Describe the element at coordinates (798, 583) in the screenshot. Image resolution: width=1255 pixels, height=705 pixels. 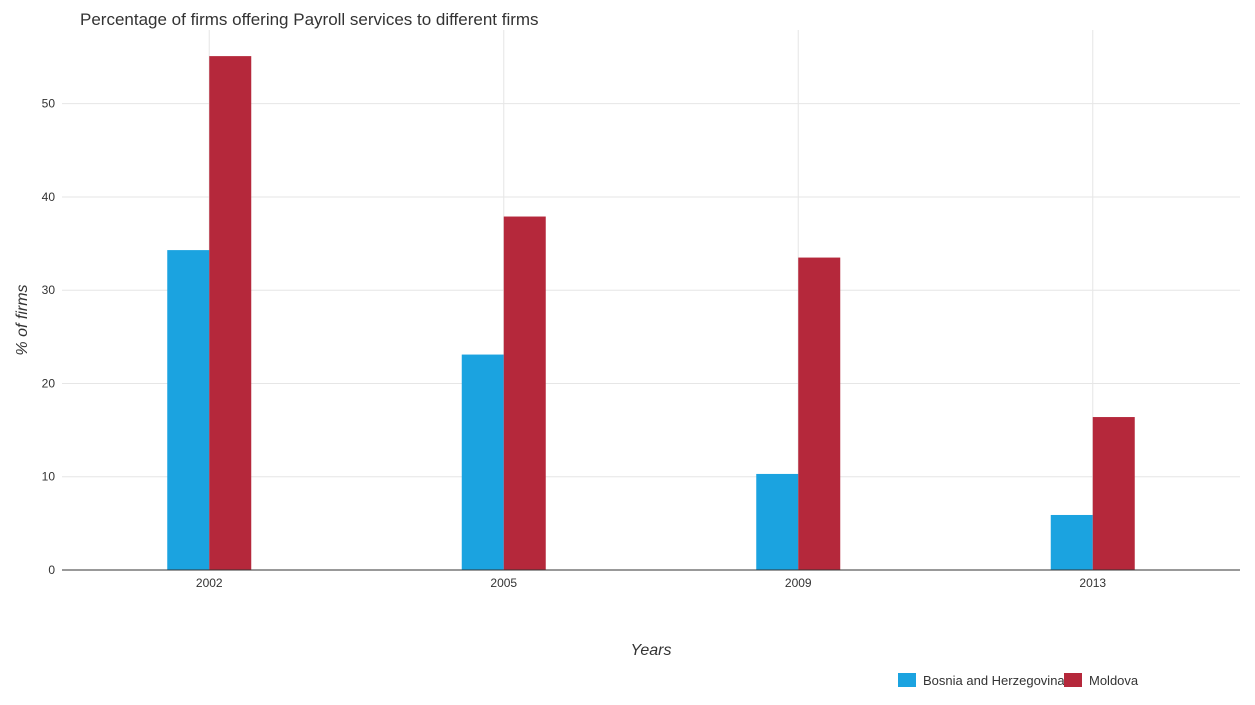
I see `x-tick-label: 2009` at that location.